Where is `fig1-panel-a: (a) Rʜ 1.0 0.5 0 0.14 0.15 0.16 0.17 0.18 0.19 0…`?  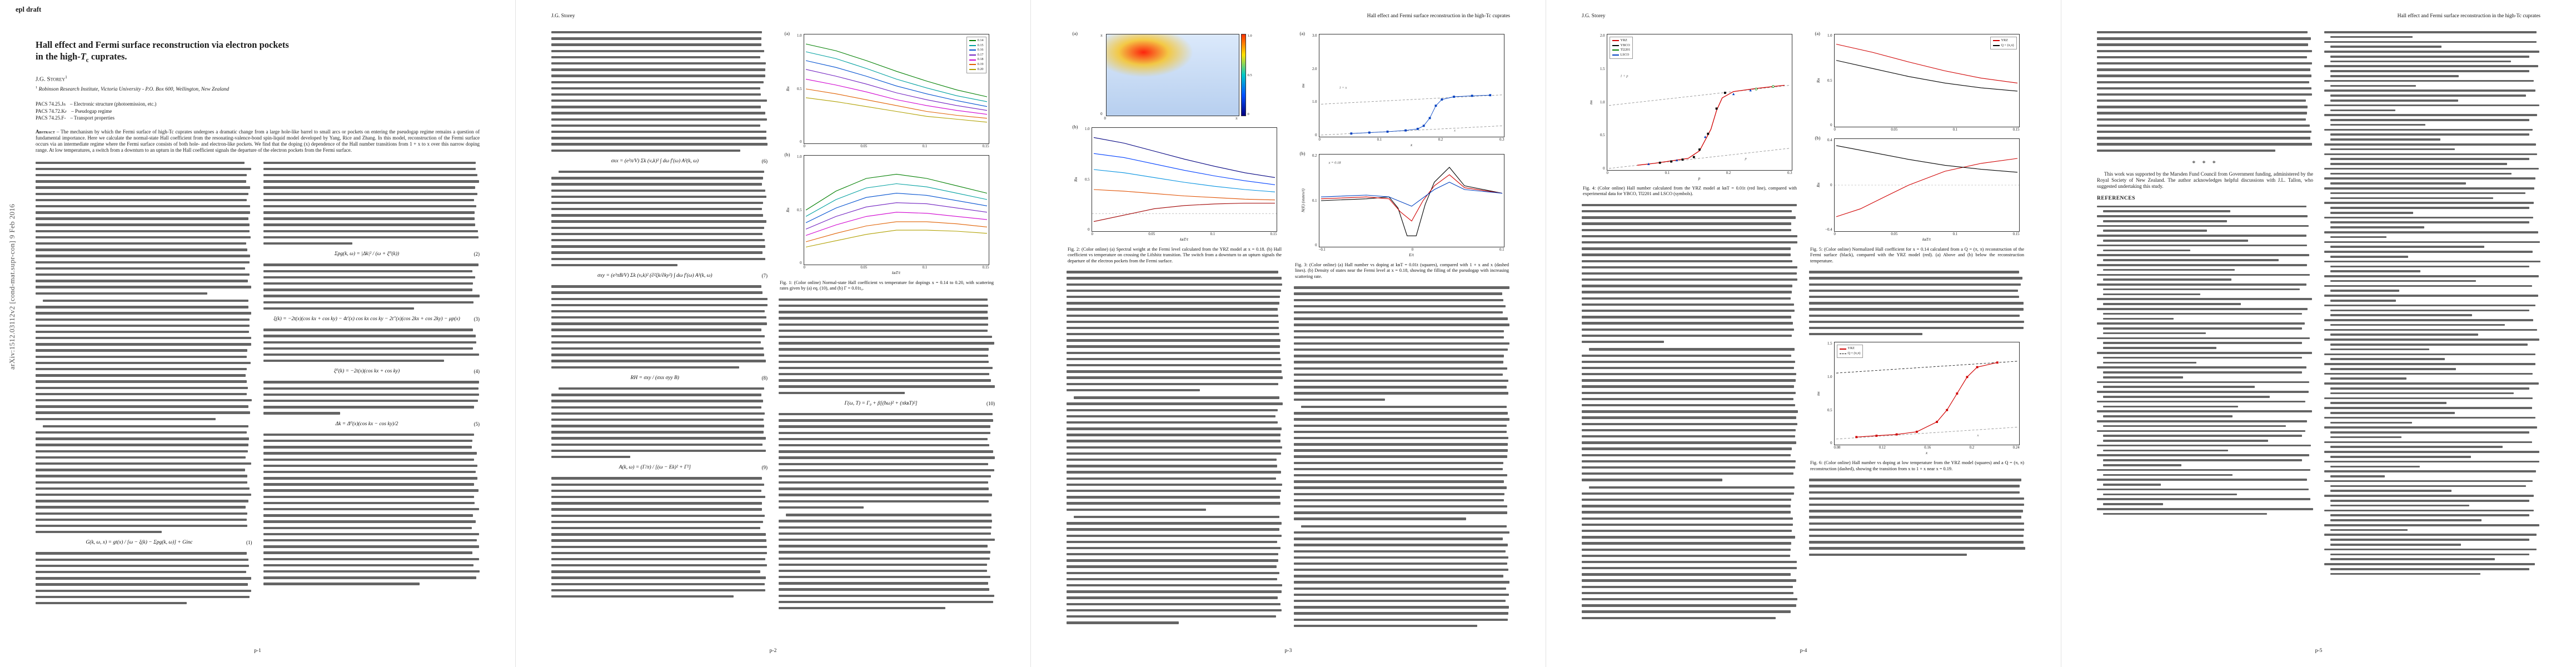 fig1-panel-a: (a) Rʜ 1.0 0.5 0 0.14 0.15 0.16 0.17 0.18 0.19 0… is located at coordinates (887, 89).